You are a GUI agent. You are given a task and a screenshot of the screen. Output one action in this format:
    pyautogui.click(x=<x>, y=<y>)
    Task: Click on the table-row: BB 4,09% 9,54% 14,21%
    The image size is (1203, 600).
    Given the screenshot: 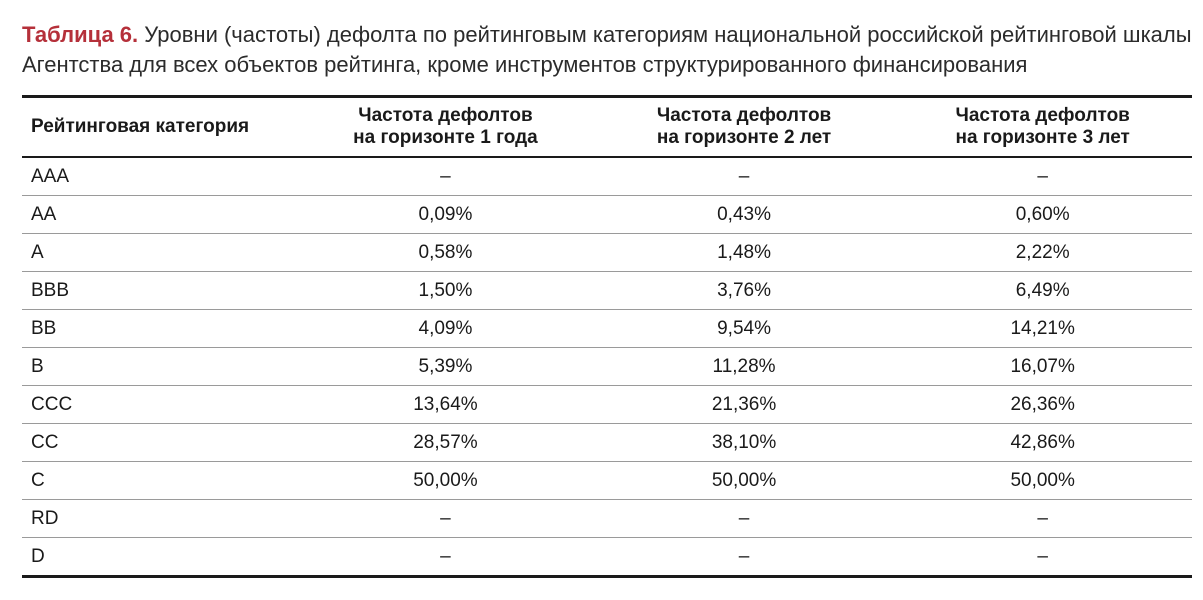 What is the action you would take?
    pyautogui.click(x=607, y=329)
    